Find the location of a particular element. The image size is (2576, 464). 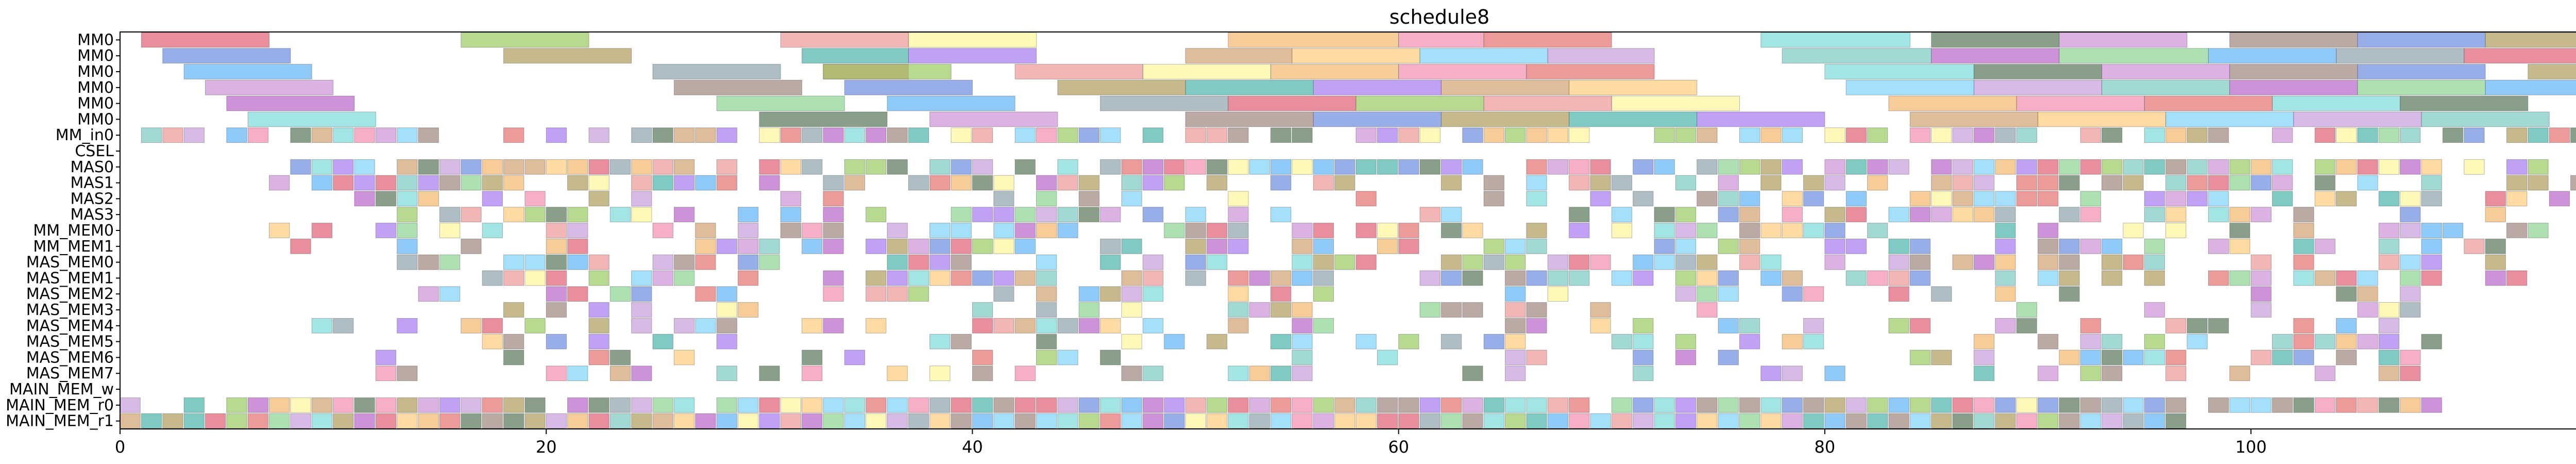

x-tick-label: 60 is located at coordinates (1398, 447).